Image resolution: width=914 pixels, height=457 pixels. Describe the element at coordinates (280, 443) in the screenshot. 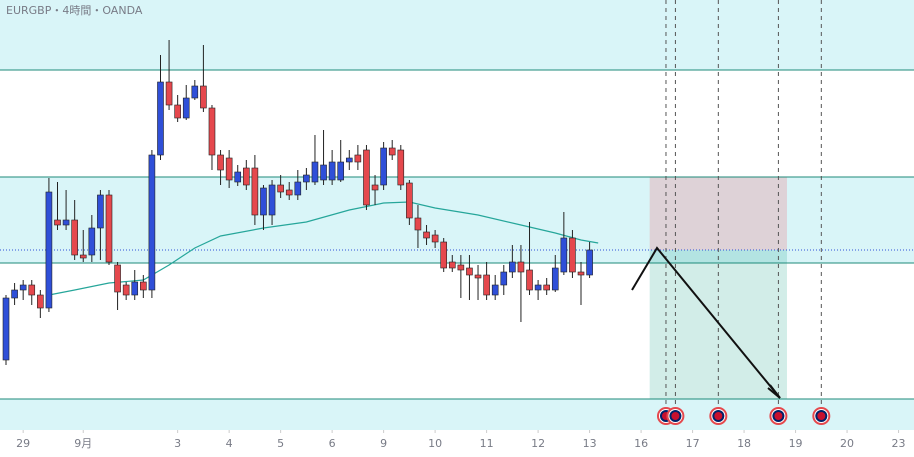

I see `x-tick-label: 5` at that location.